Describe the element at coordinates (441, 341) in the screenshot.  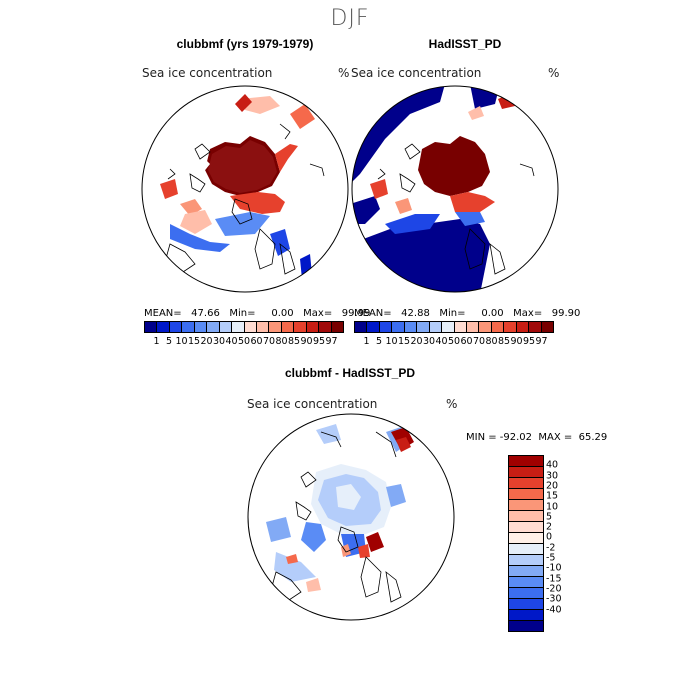
I see `panel2-colorbar-tick-label: 40` at that location.